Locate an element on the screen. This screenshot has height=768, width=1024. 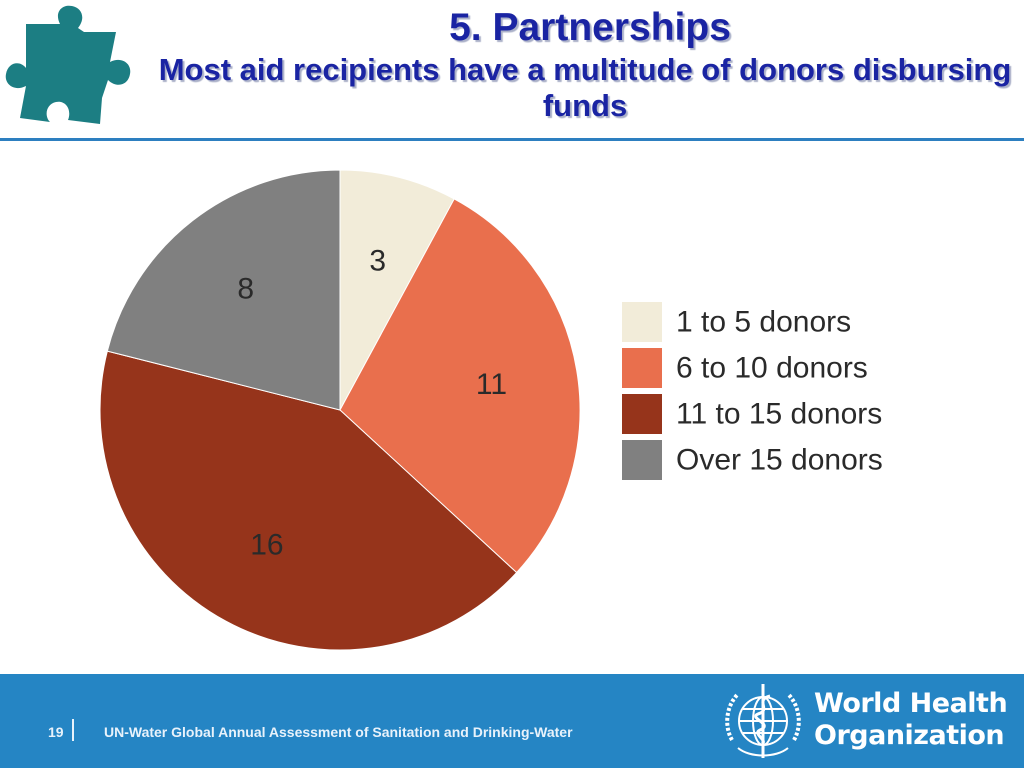
slice-value-label-2: 11 is located at coordinates (491, 384).